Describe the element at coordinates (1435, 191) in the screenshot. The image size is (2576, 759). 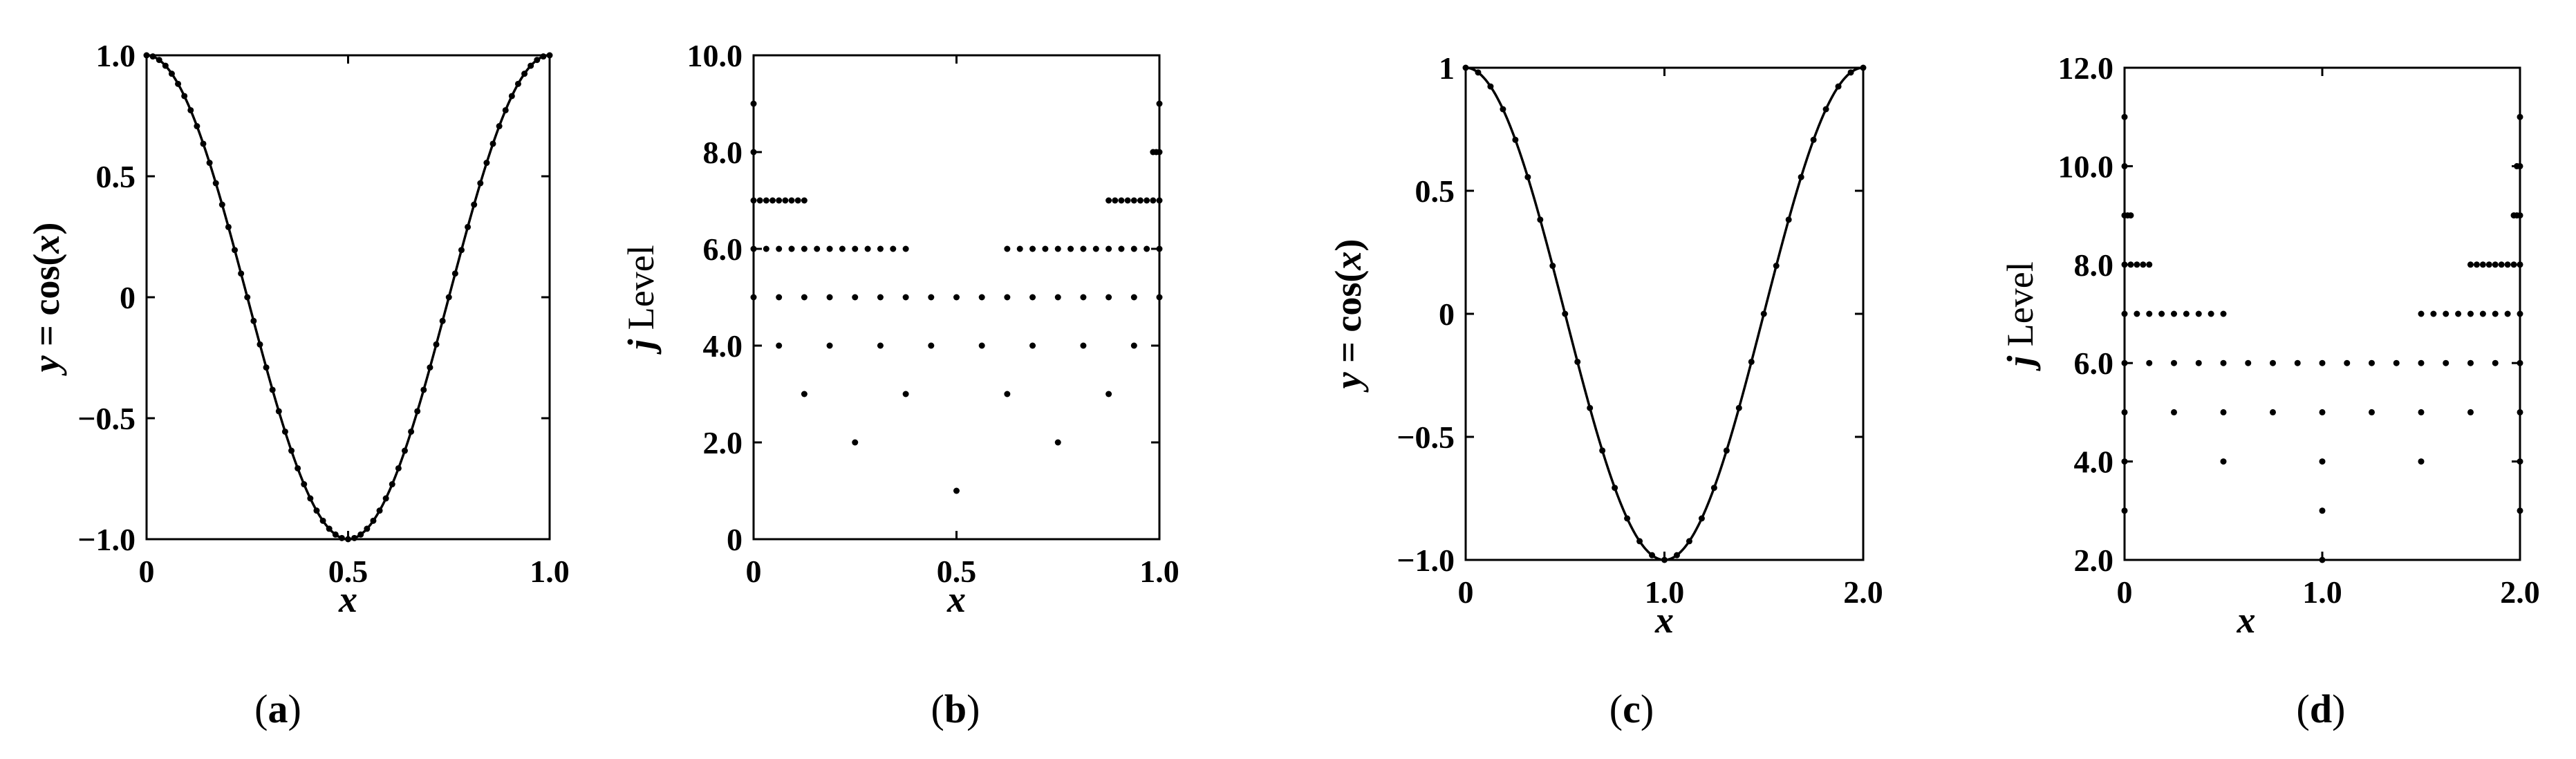
I see `y-tick-label: 0.5` at that location.